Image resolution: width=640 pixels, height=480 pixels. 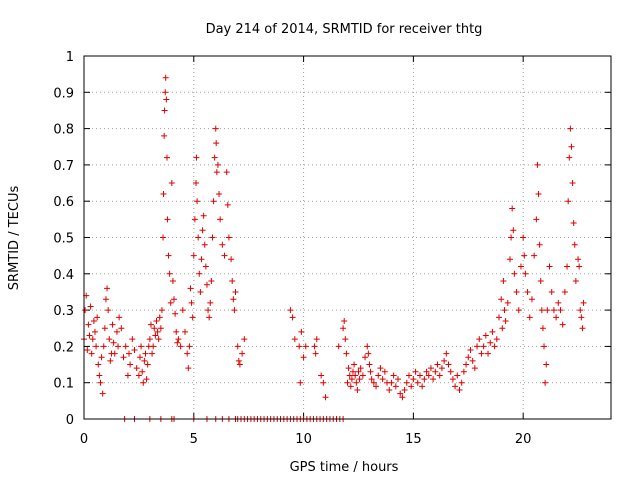 I want to click on y-tick-label: 0.4, so click(x=63, y=275).